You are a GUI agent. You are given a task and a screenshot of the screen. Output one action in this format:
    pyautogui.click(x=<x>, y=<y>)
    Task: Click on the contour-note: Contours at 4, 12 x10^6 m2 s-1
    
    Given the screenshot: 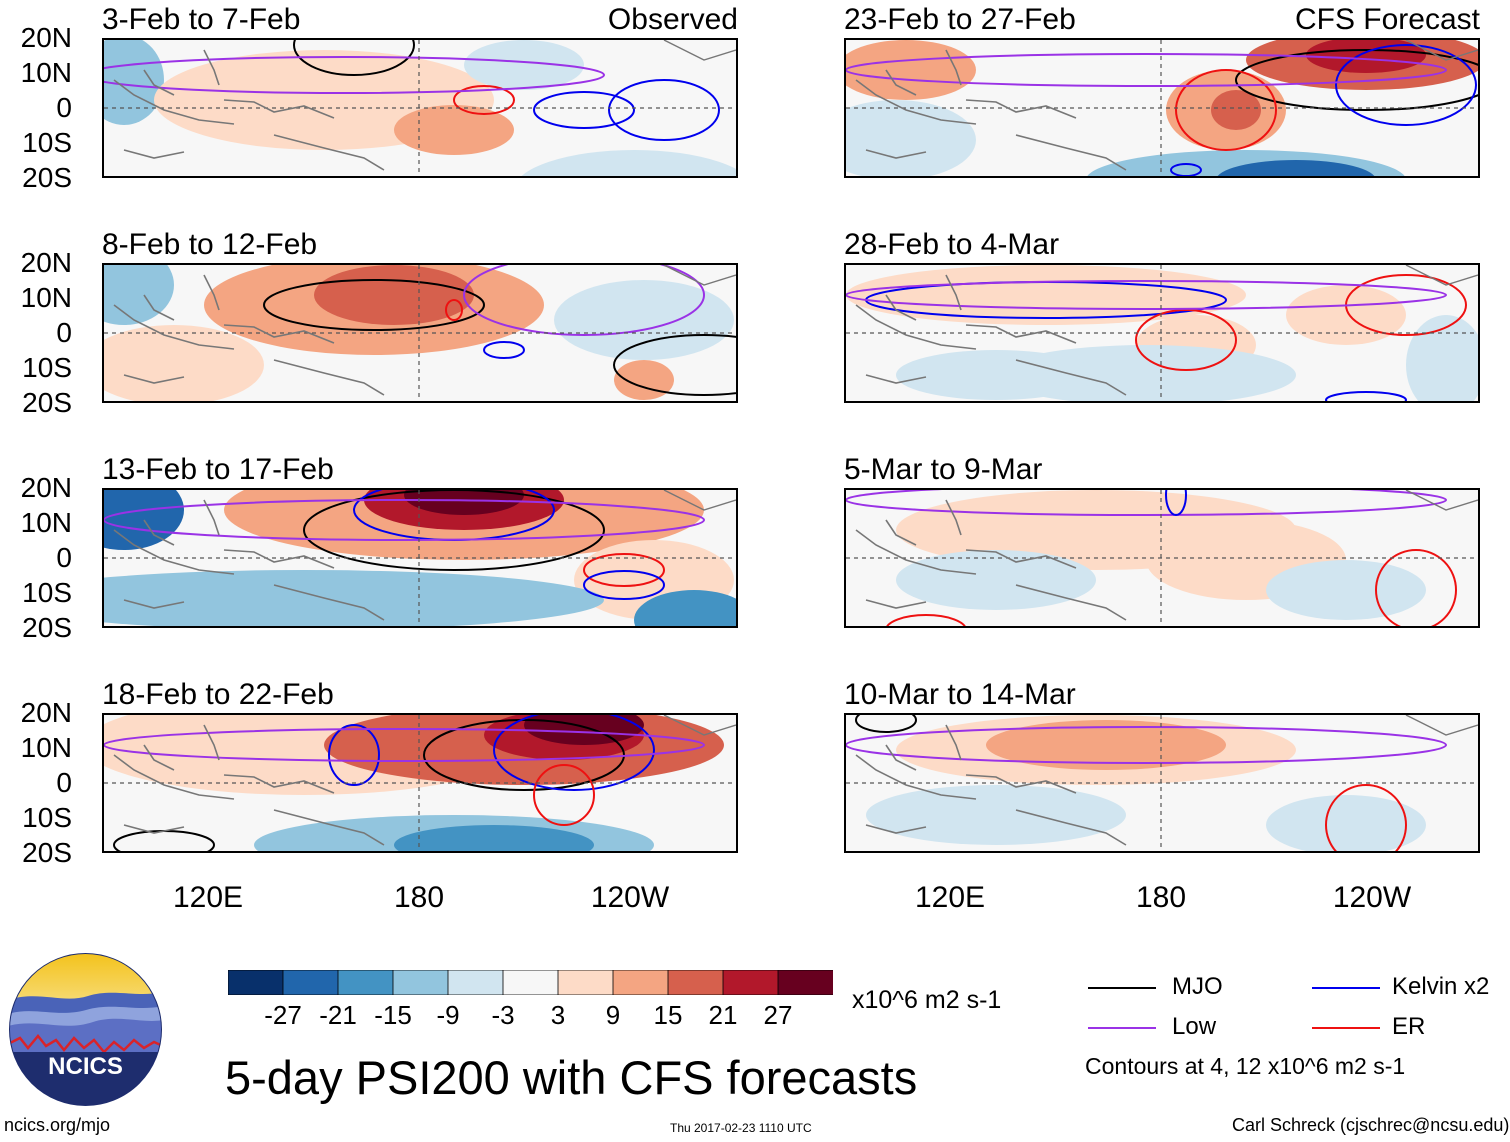 What is the action you would take?
    pyautogui.click(x=1245, y=1066)
    